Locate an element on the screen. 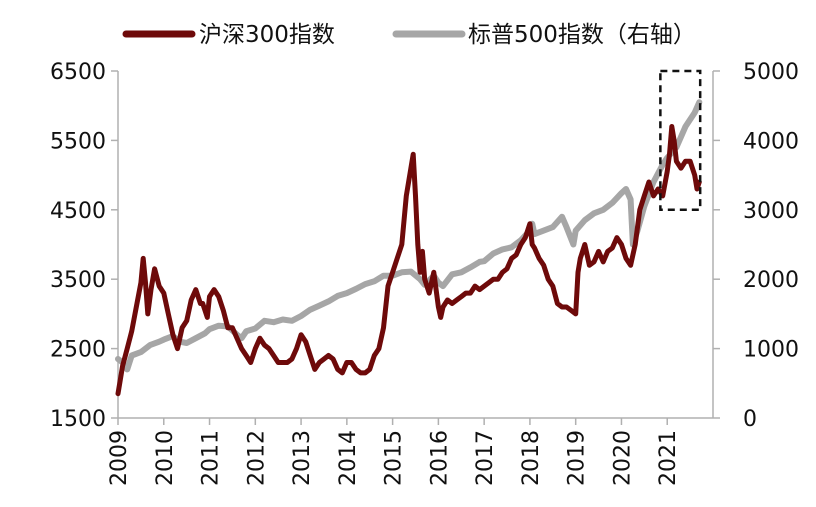 Image resolution: width=816 pixels, height=507 pixels. x-tick-label: 2014 is located at coordinates (348, 458).